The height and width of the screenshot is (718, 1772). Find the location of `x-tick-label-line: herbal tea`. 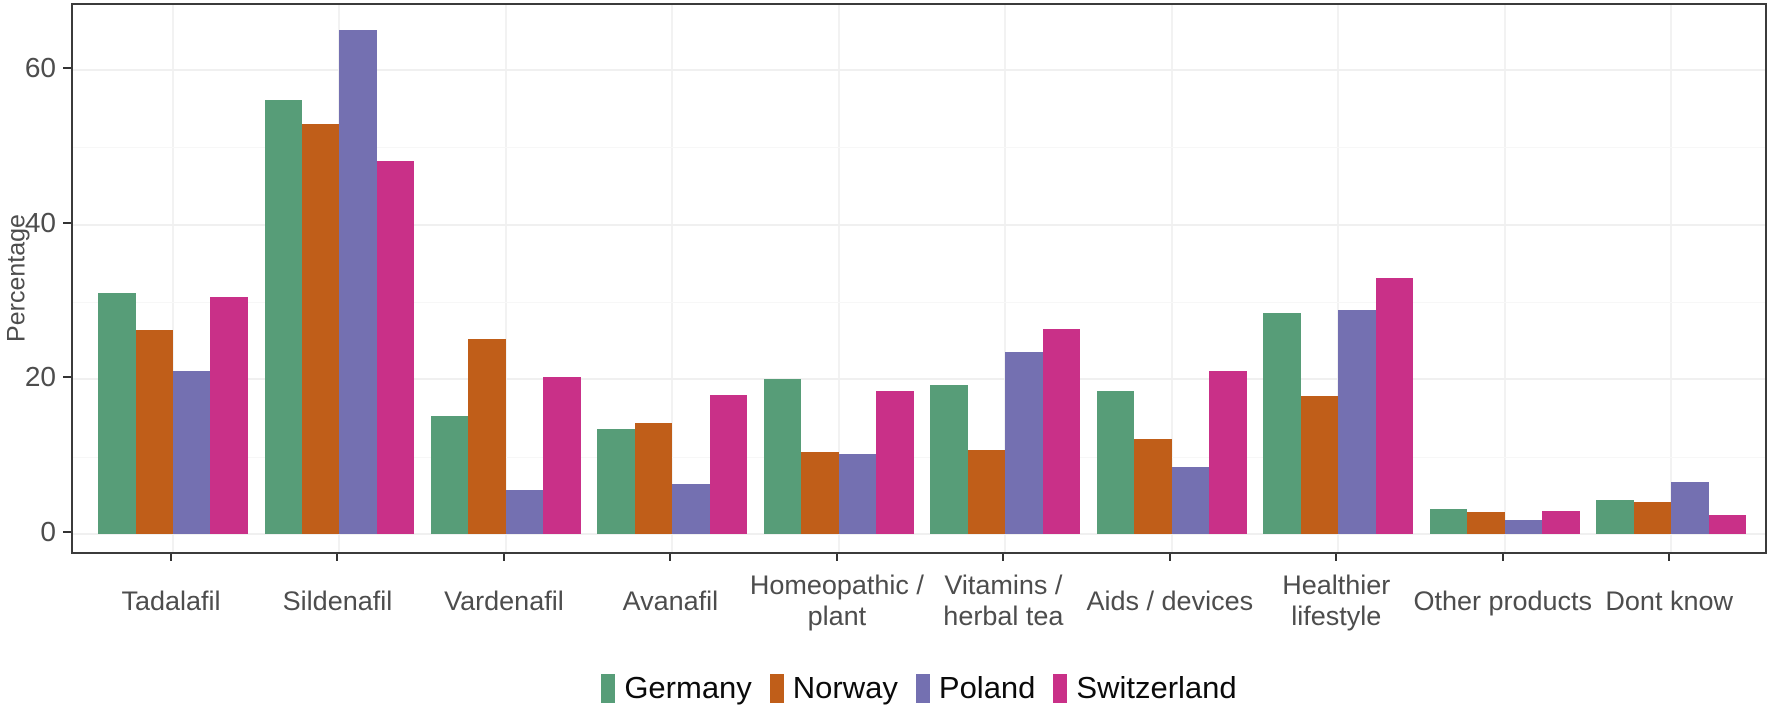

x-tick-label-line: herbal tea is located at coordinates (1003, 616).